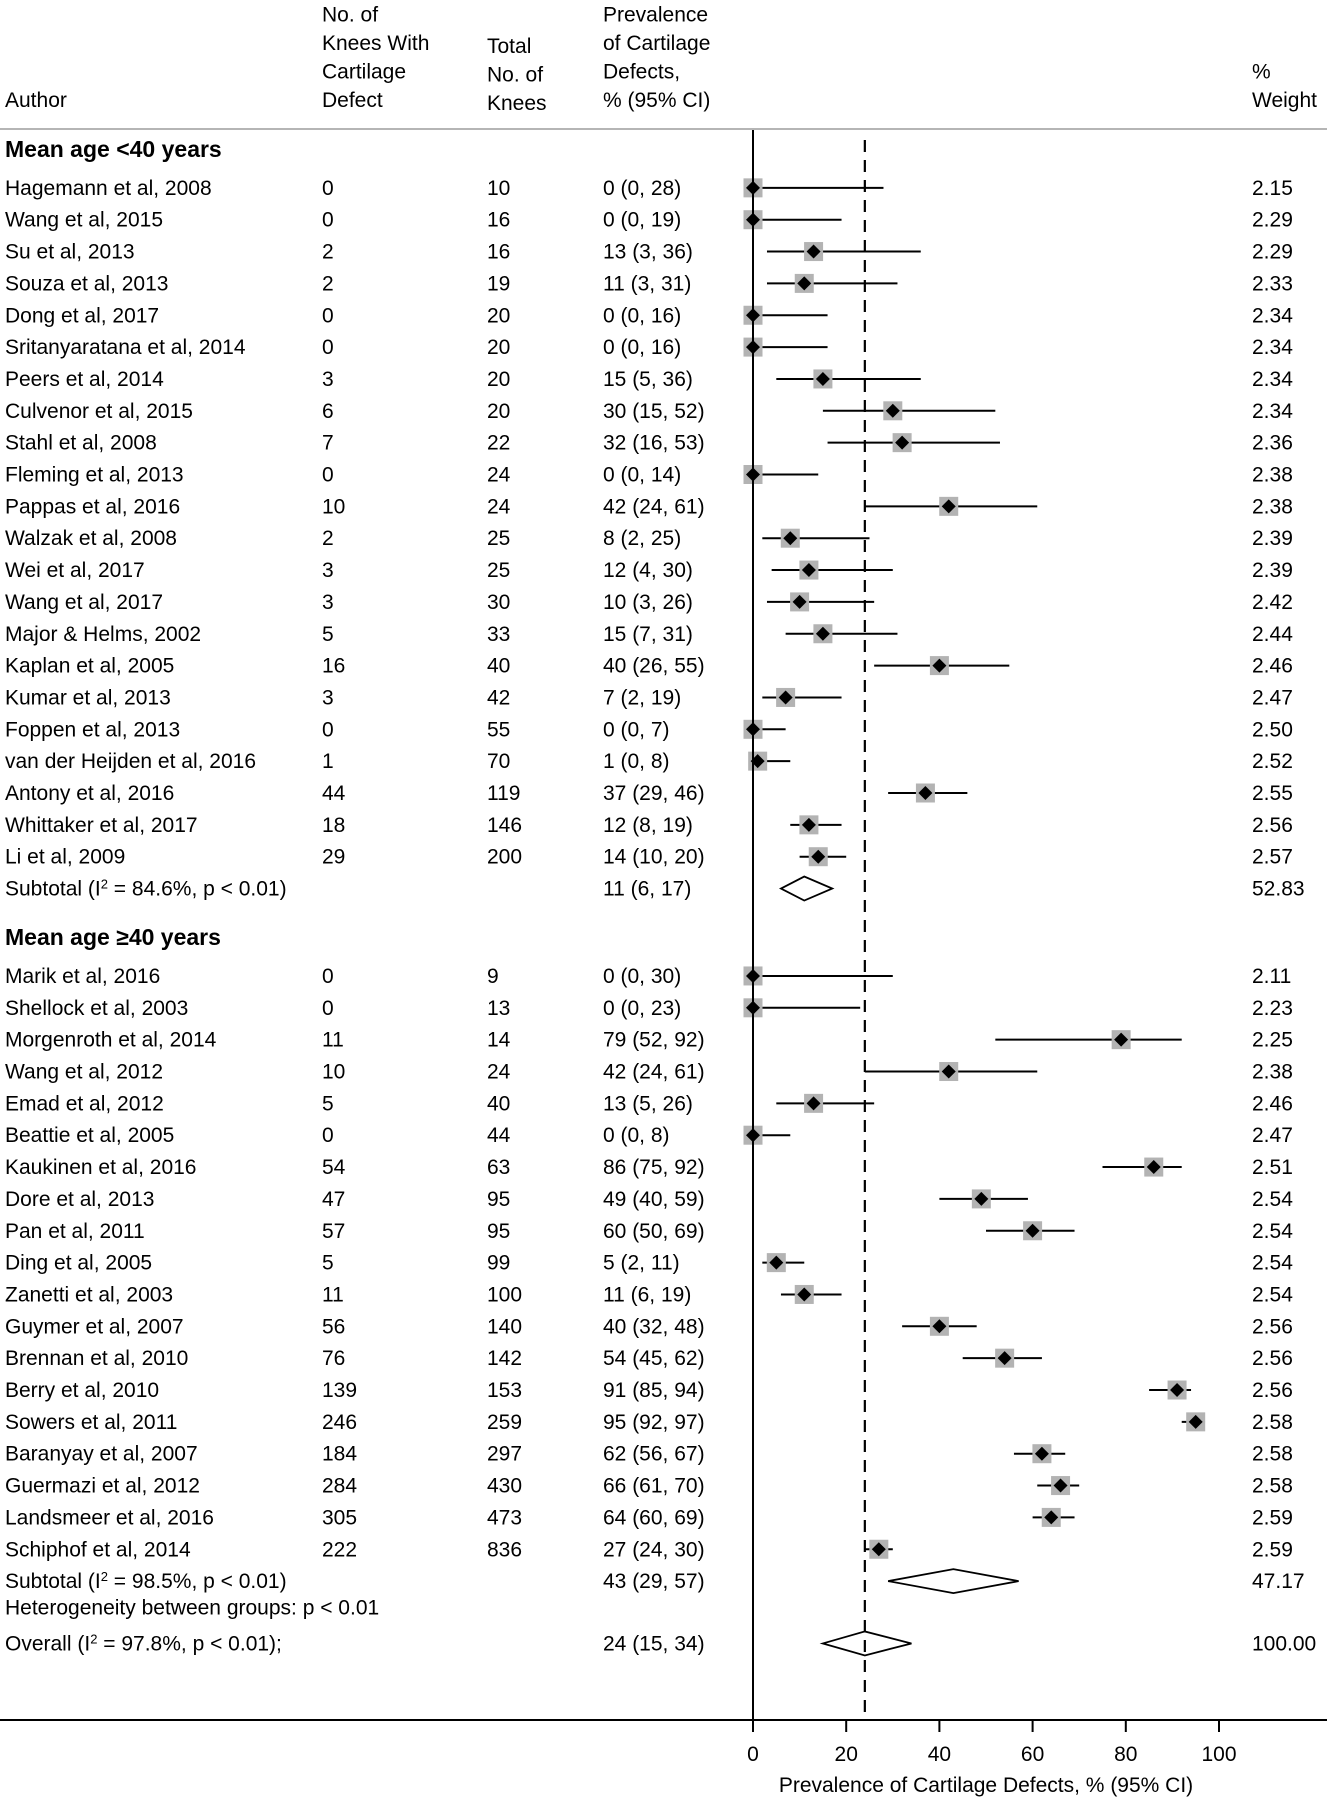 The height and width of the screenshot is (1800, 1327). I want to click on study-total-knees: 259, so click(504, 1422).